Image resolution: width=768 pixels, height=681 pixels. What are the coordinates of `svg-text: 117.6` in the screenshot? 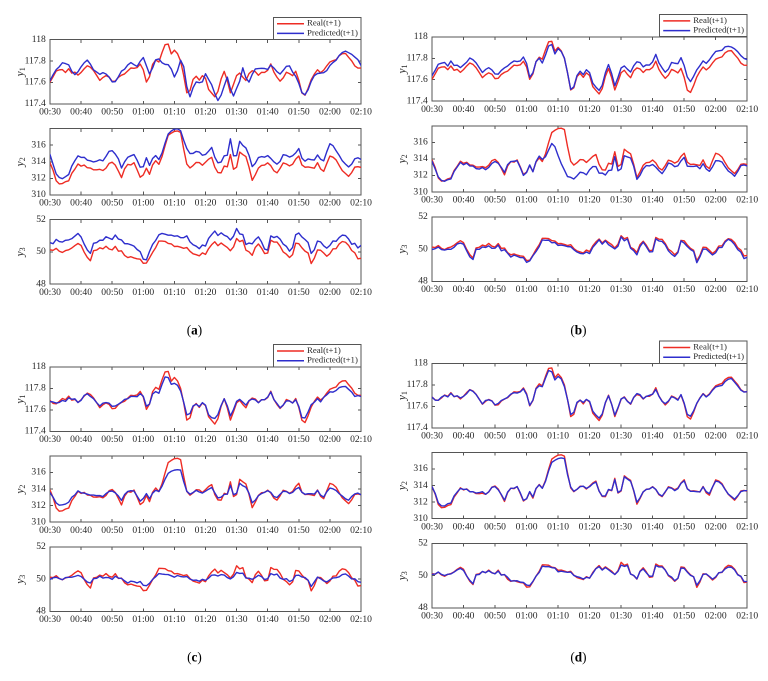 It's located at (417, 79).